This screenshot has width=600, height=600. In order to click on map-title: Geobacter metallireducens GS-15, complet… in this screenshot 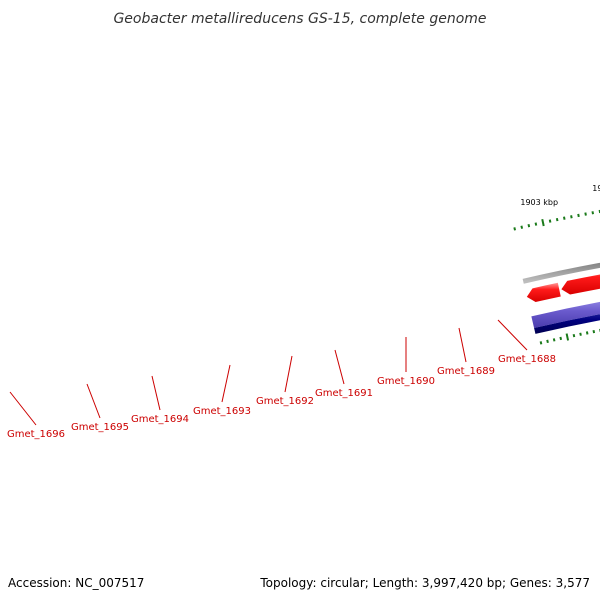, I will do `click(299, 19)`.